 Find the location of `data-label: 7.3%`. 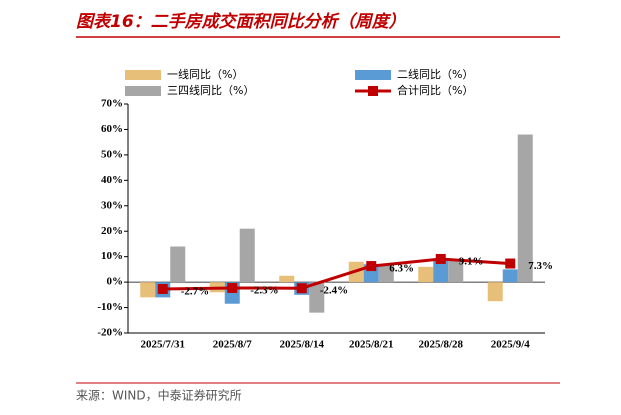

data-label: 7.3% is located at coordinates (540, 266).